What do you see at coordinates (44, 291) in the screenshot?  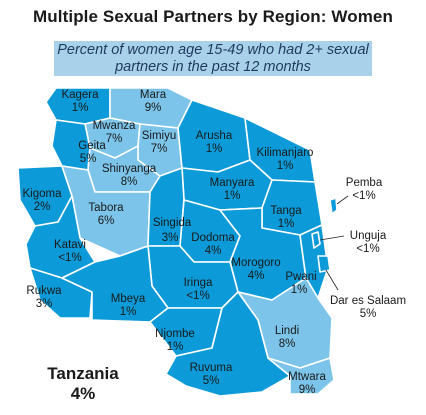 I see `label-rukwa-name: Rukwa` at bounding box center [44, 291].